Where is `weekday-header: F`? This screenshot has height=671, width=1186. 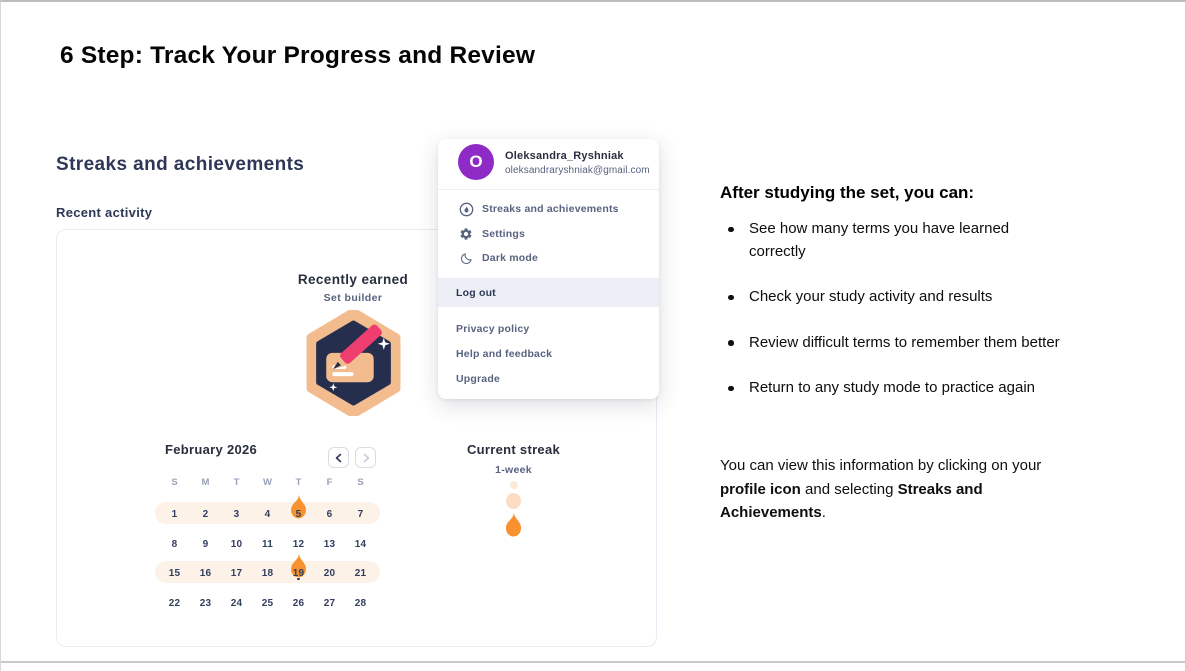 weekday-header: F is located at coordinates (329, 482).